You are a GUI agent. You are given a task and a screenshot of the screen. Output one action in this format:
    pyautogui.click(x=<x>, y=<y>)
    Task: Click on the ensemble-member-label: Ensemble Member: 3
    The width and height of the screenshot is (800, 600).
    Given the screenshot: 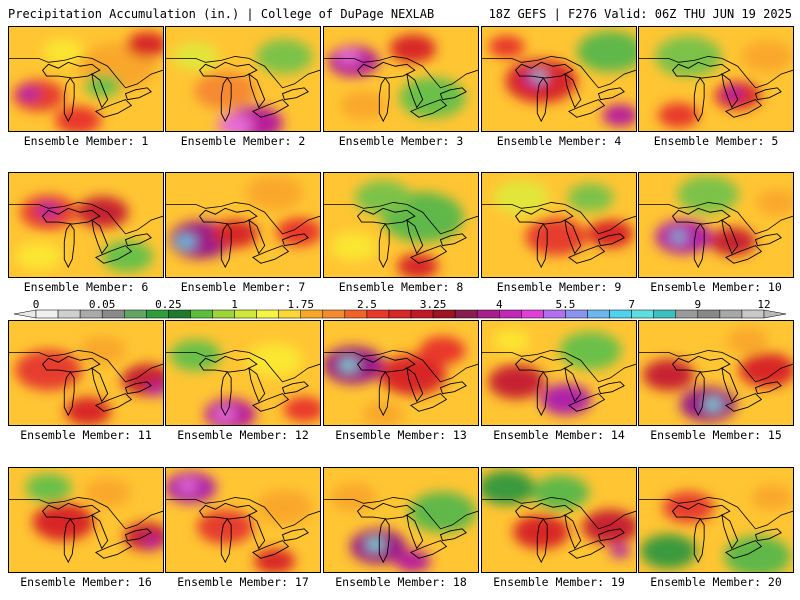 What is the action you would take?
    pyautogui.click(x=401, y=141)
    